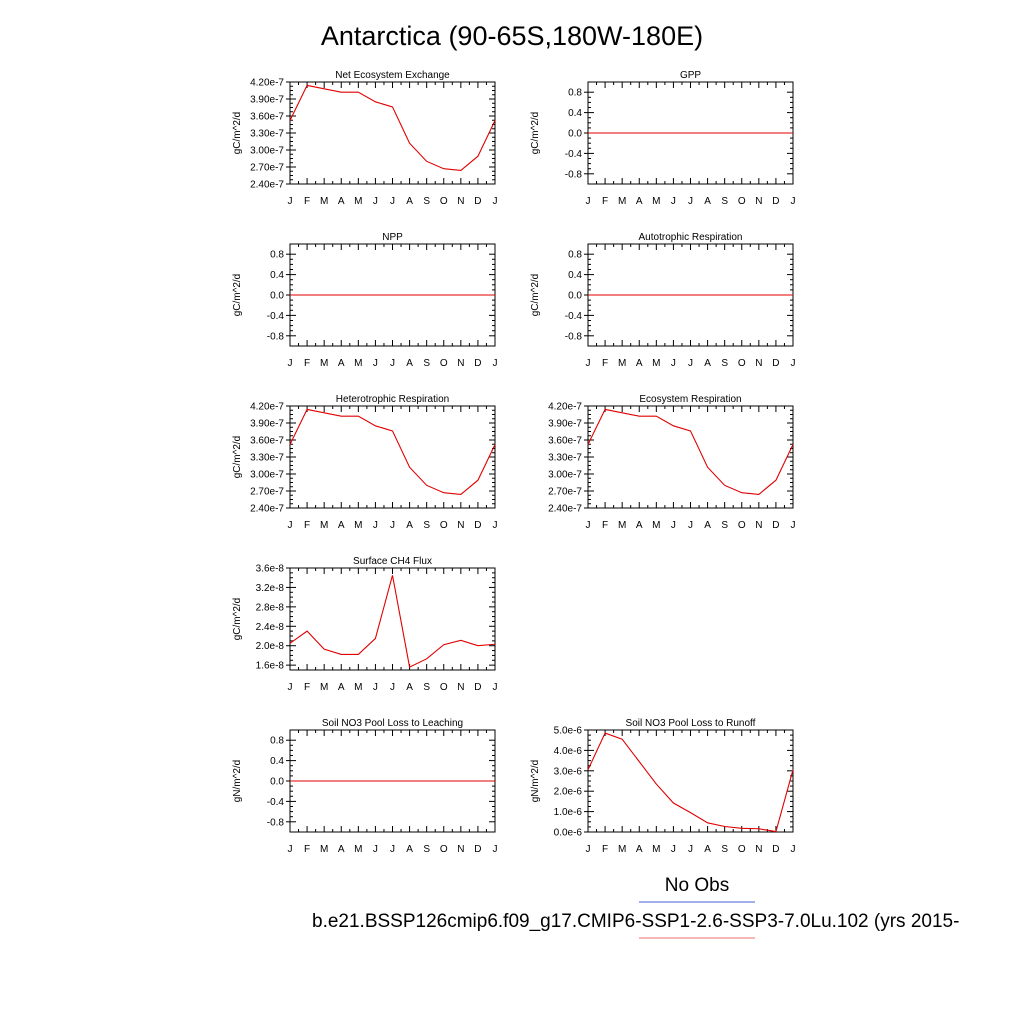 The image size is (1024, 1024). Describe the element at coordinates (270, 607) in the screenshot. I see `y-tick-label: 2.8e-8` at that location.